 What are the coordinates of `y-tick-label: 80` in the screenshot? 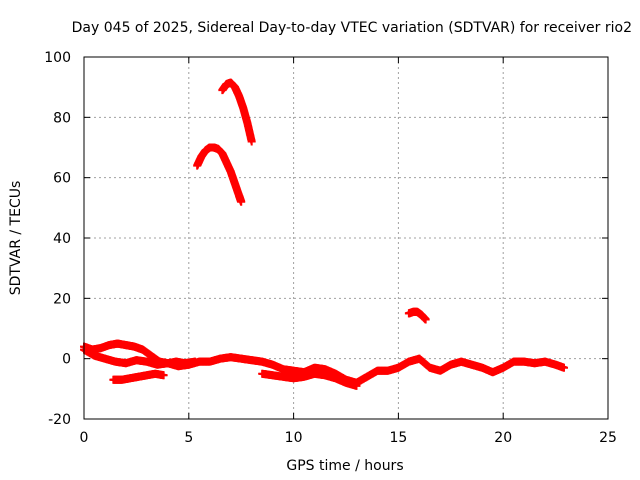 It's located at (62, 118).